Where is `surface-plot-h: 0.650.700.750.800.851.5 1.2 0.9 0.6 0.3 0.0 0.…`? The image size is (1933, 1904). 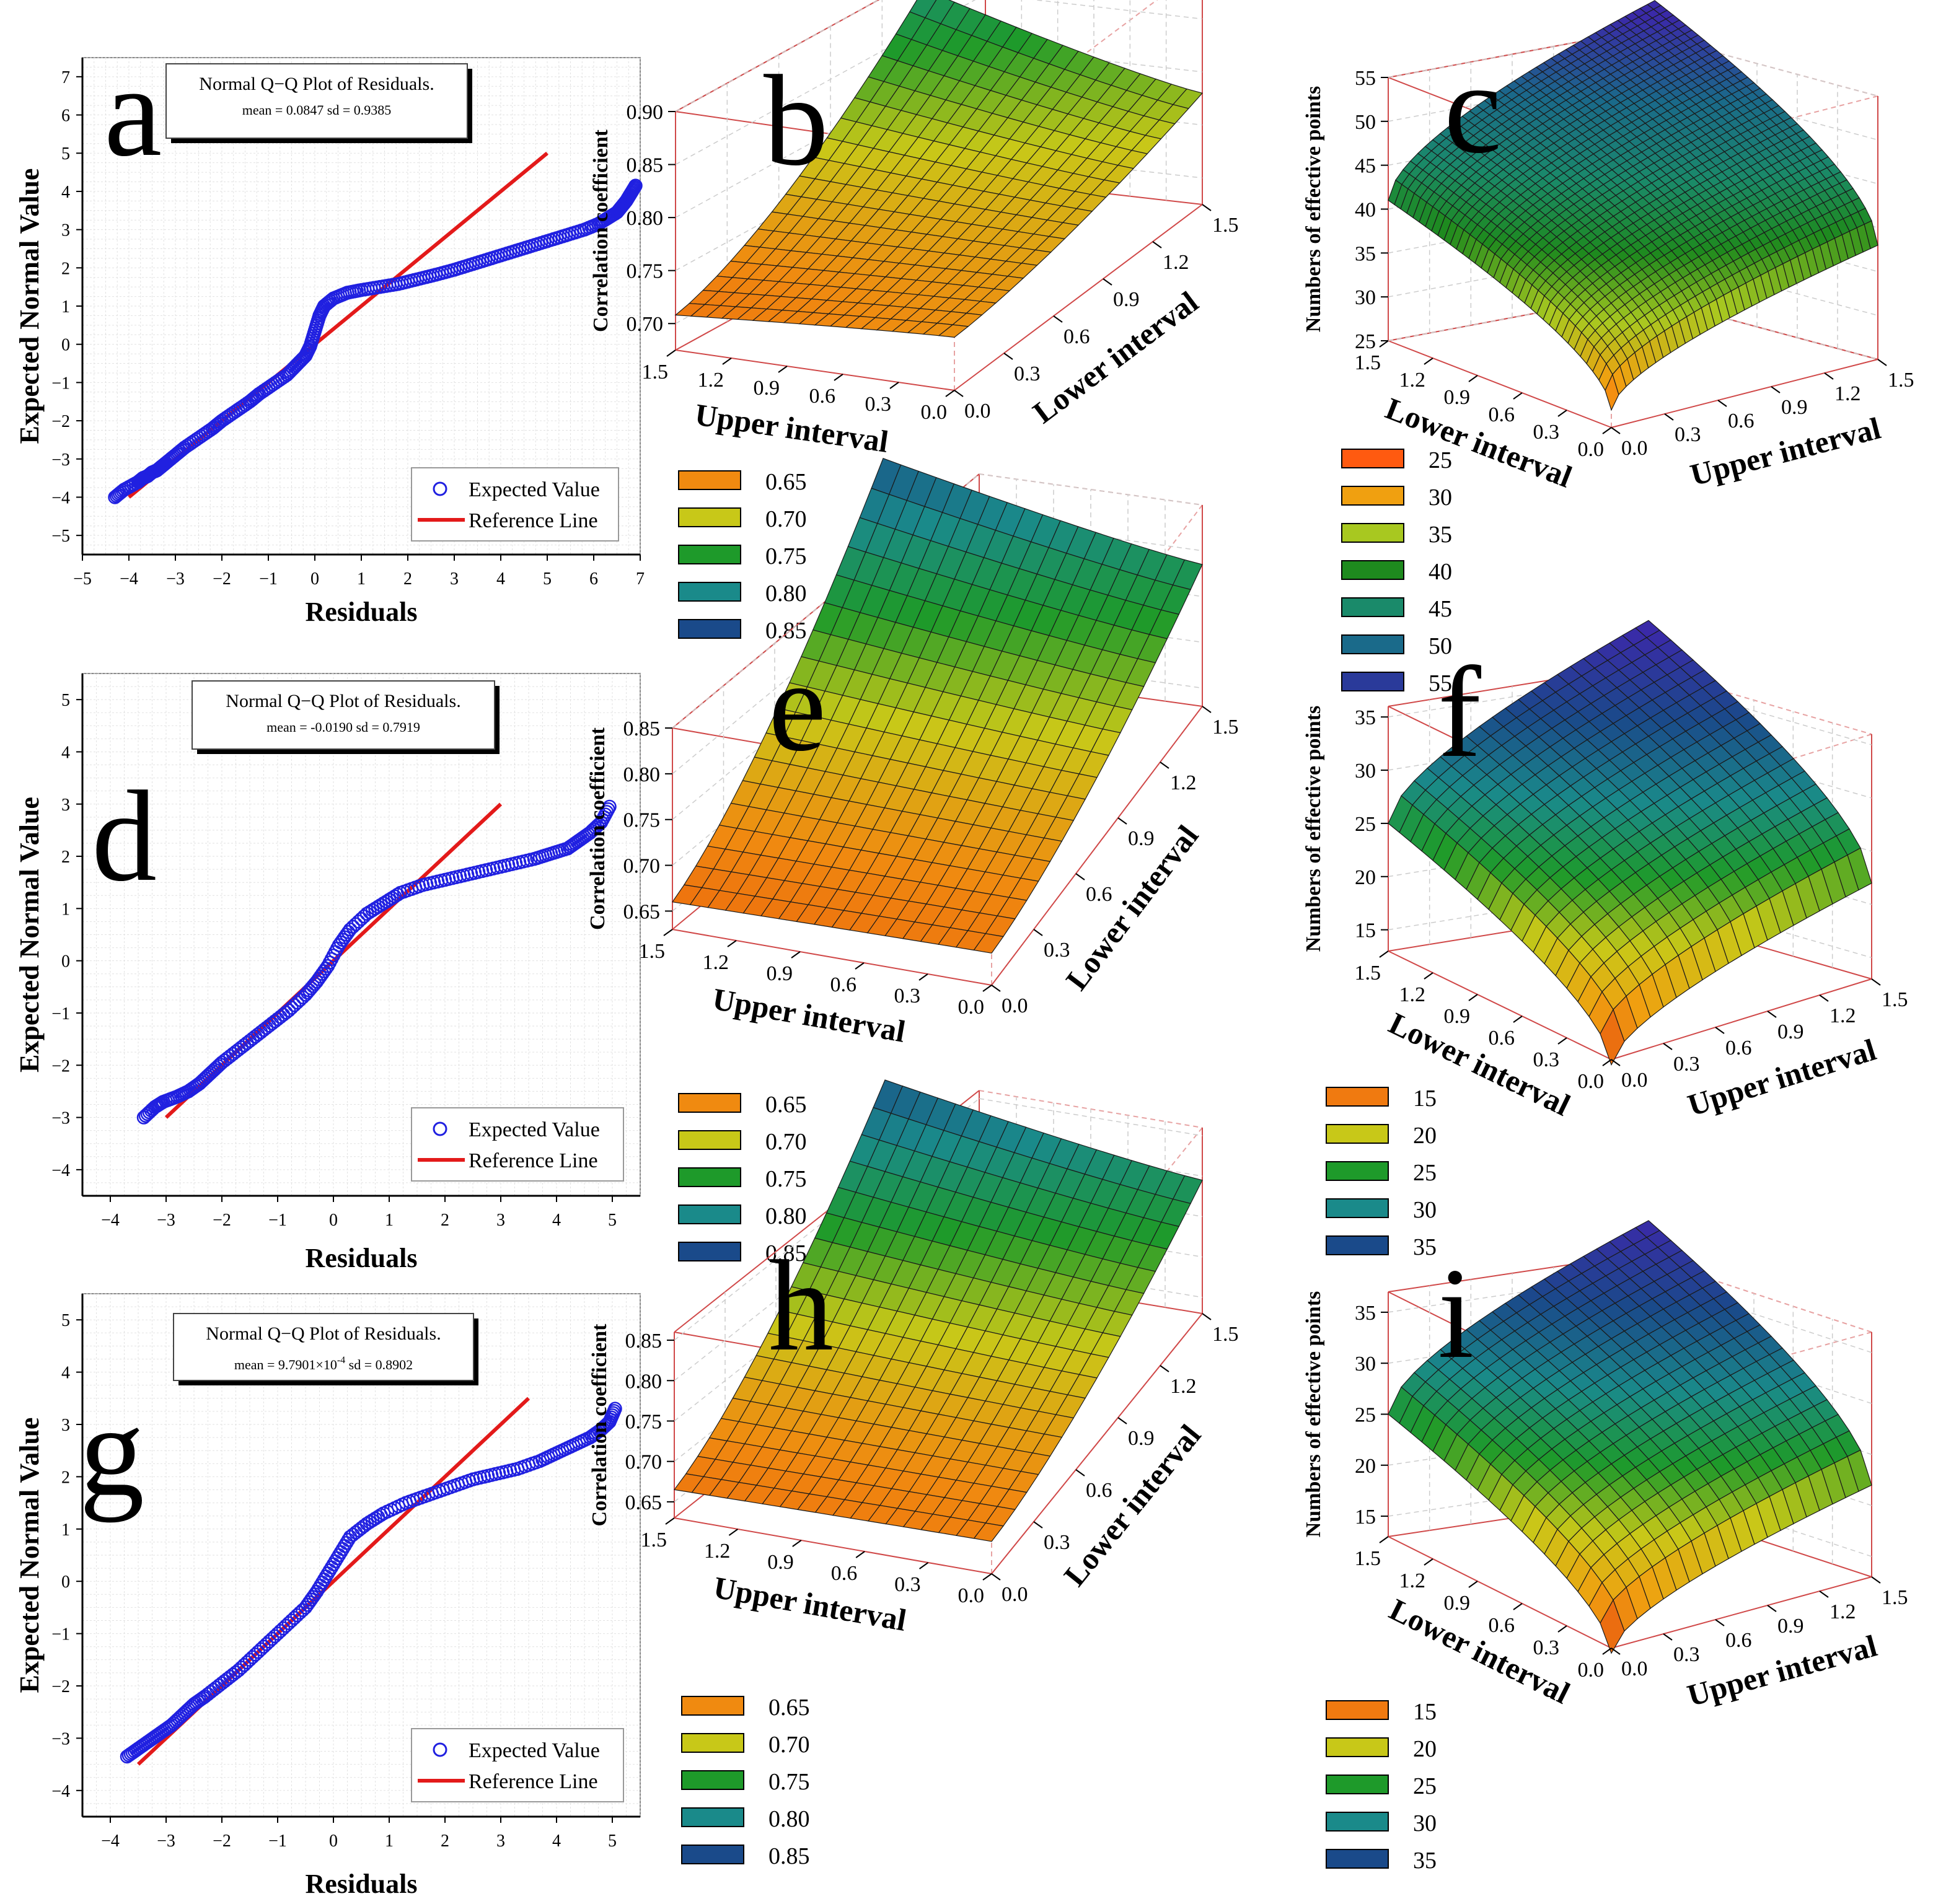 surface-plot-h: 0.650.700.750.800.851.5 1.2 0.9 0.6 0.3 0.0 0.… is located at coordinates (913, 1474).